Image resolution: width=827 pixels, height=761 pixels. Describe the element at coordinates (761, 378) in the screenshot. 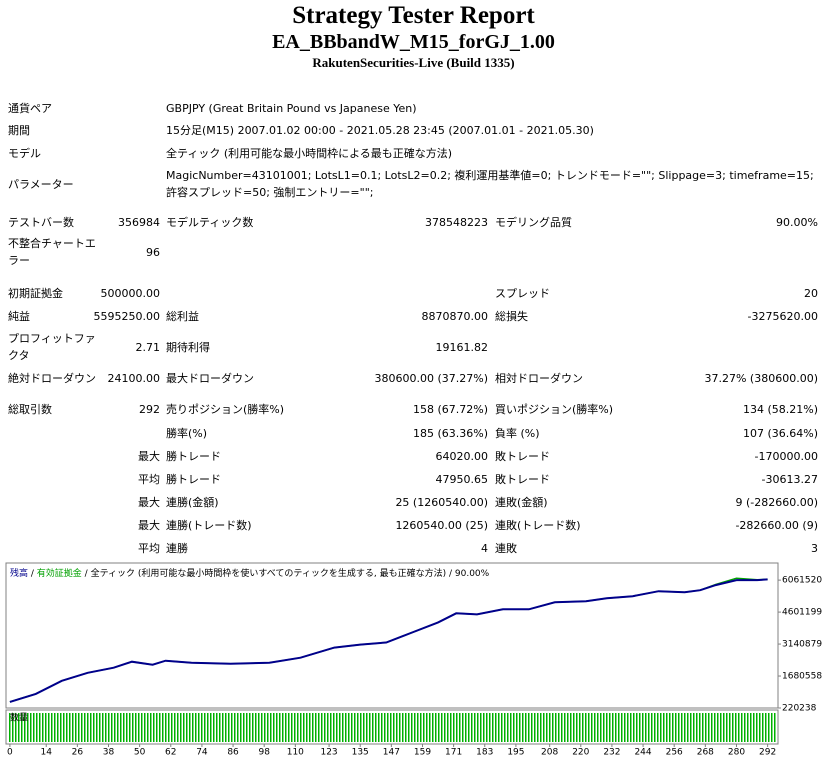

I see `cell-value3: 37.27% (380600.00)` at that location.